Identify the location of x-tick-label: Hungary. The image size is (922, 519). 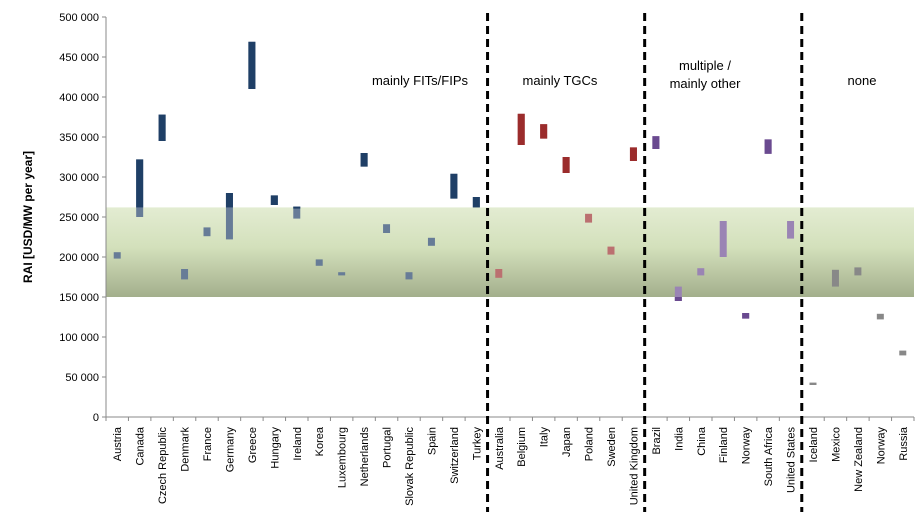
(275, 448).